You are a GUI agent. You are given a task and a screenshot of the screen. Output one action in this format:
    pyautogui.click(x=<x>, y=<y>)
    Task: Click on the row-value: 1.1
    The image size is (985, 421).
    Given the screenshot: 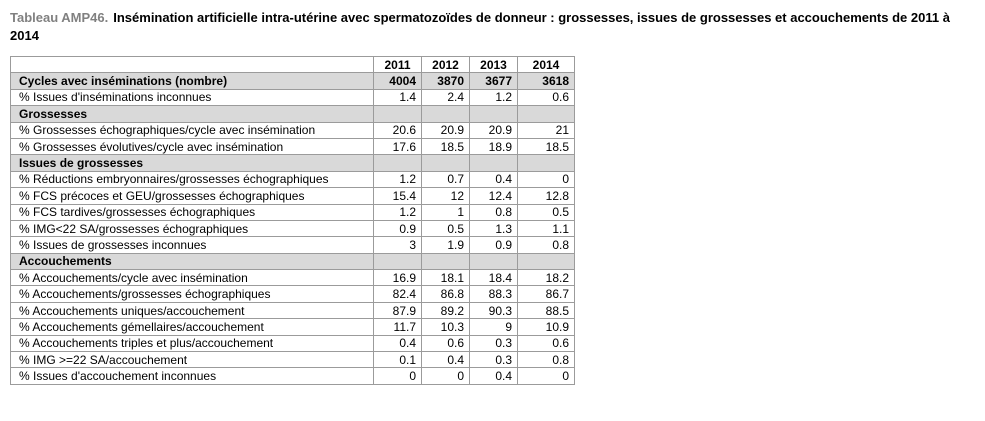 What is the action you would take?
    pyautogui.click(x=546, y=228)
    